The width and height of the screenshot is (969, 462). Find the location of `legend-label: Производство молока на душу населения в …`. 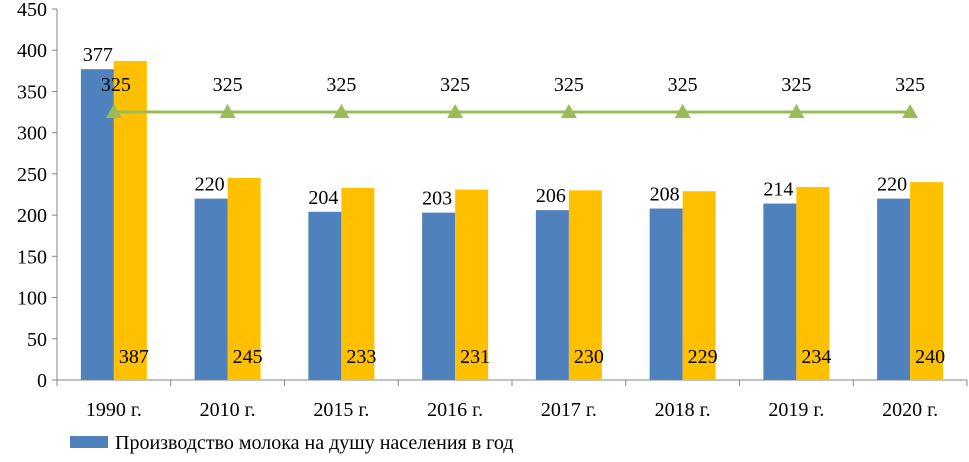

legend-label: Производство молока на душу населения в … is located at coordinates (314, 443).